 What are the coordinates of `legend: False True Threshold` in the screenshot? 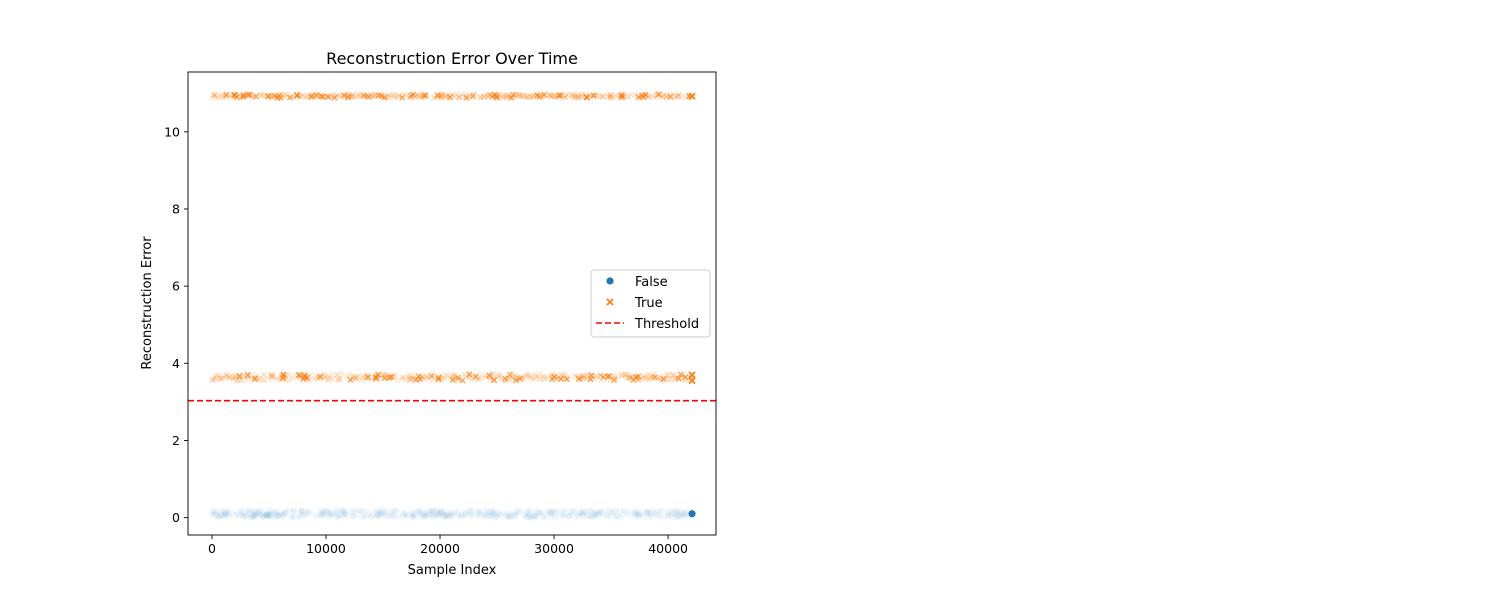 It's located at (650, 303).